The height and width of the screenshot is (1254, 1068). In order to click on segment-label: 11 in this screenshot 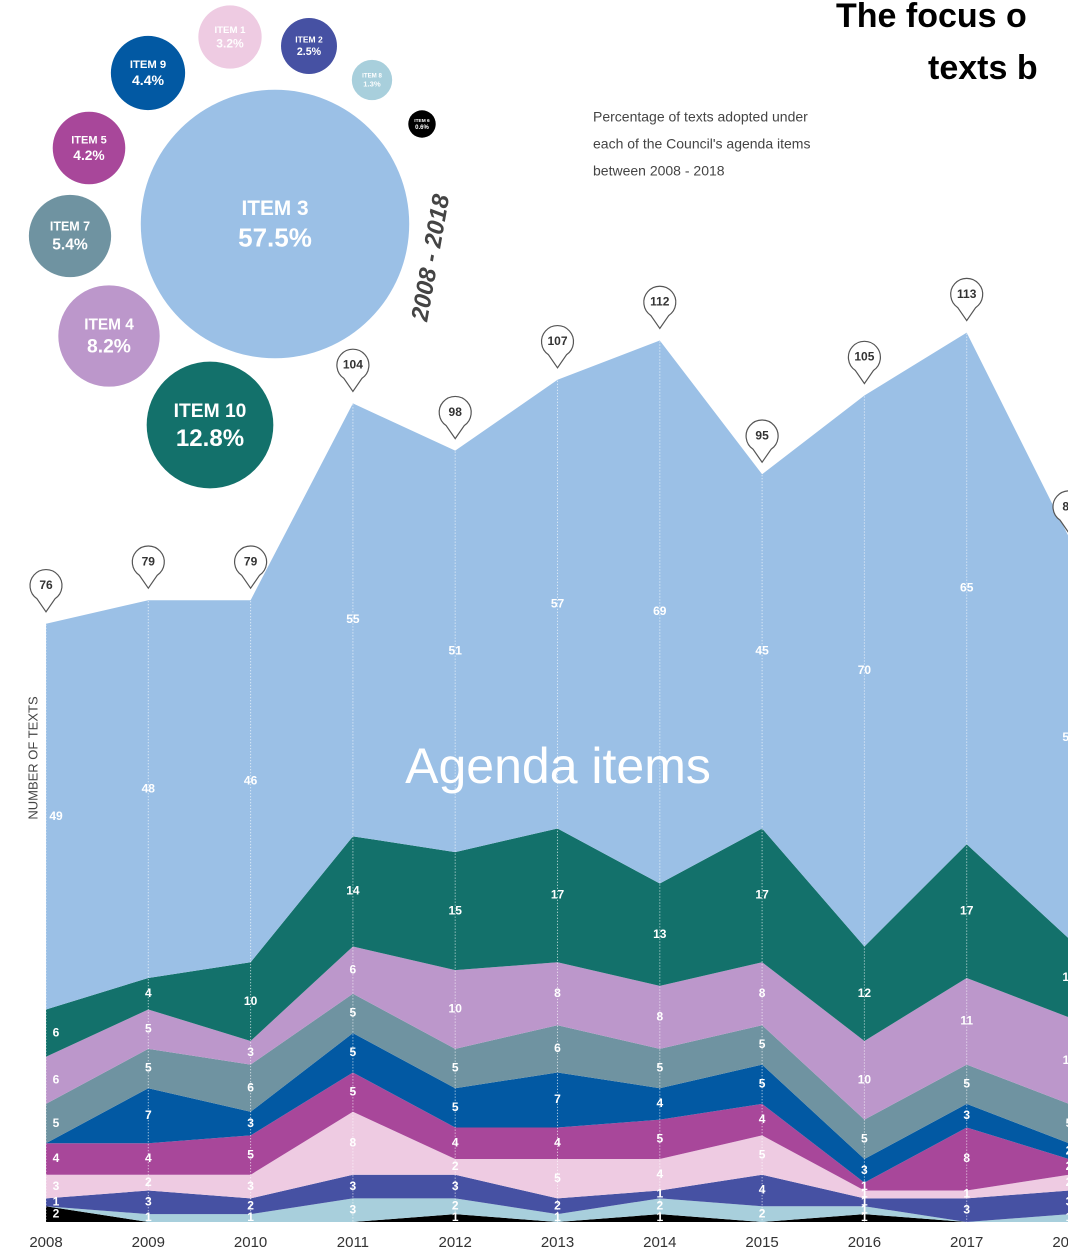, I will do `click(966, 1020)`.